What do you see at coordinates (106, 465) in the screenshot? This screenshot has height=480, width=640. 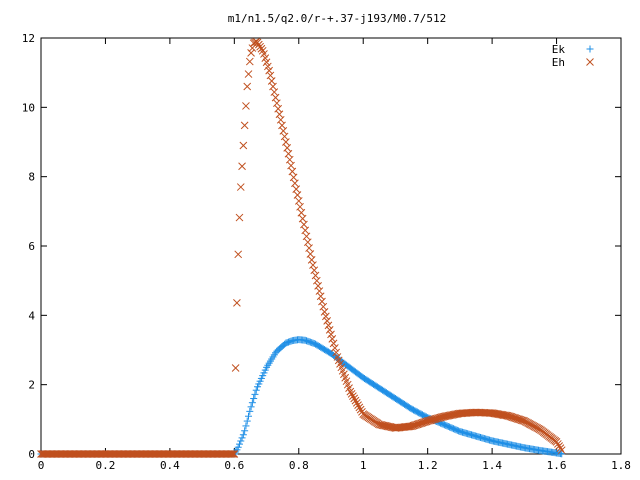 I see `x-tick-label: 0.2` at bounding box center [106, 465].